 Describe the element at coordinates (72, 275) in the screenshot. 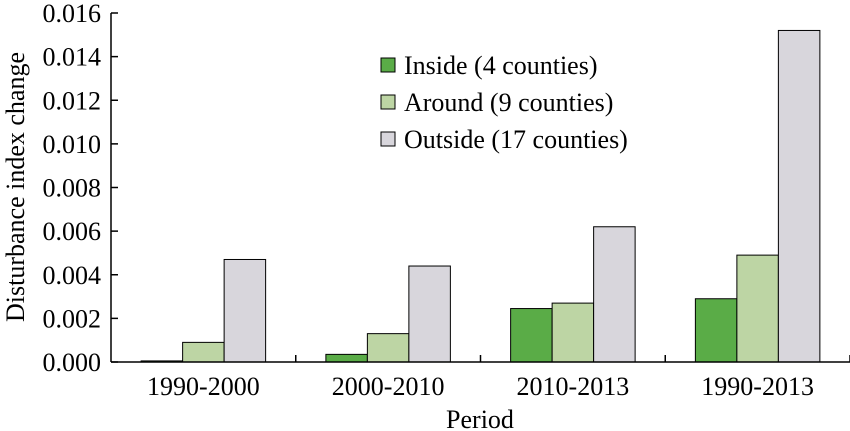

I see `y-tick-label: 0.004` at that location.